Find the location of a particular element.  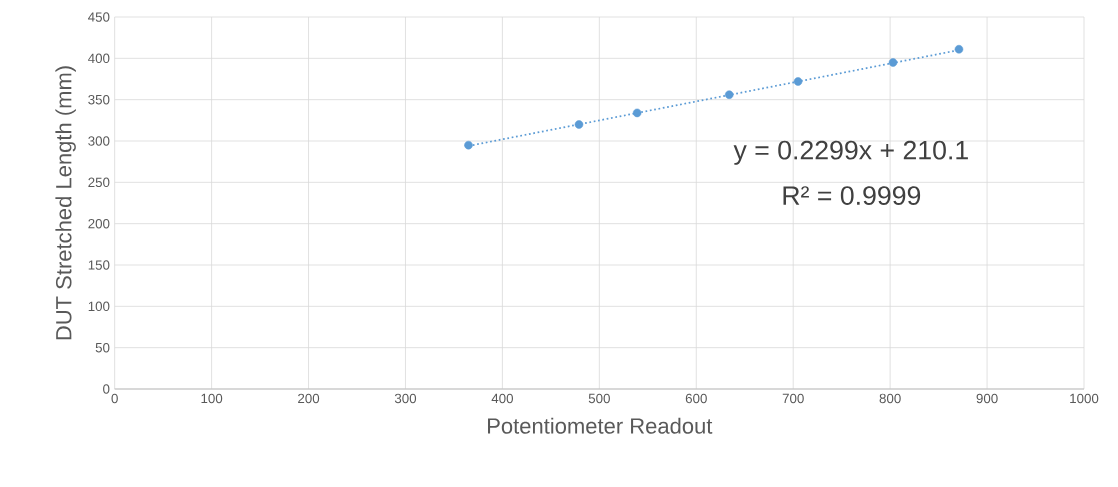

y-tick-label: 450 is located at coordinates (99, 17).